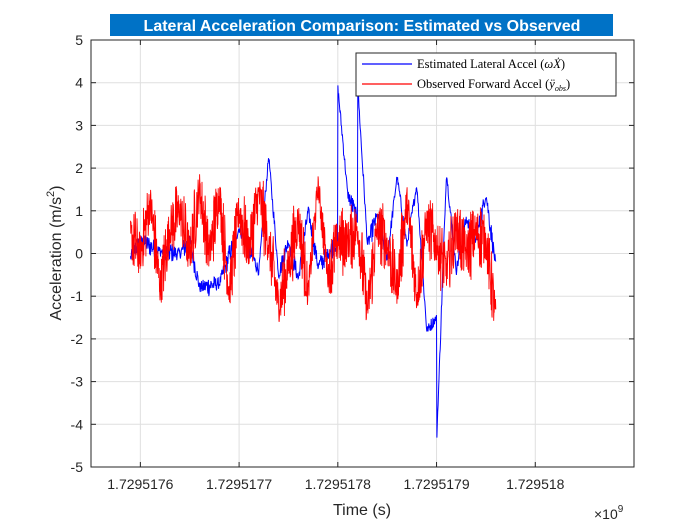 The width and height of the screenshot is (700, 530). Describe the element at coordinates (77, 467) in the screenshot. I see `y-tick-label: -5` at that location.